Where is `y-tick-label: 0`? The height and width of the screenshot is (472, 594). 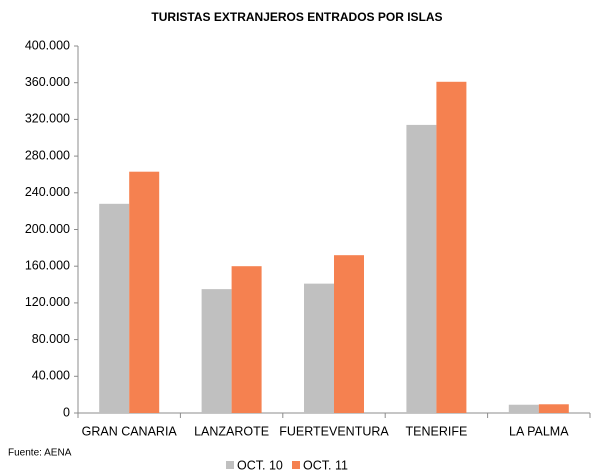 y-tick-label: 0 is located at coordinates (66, 412).